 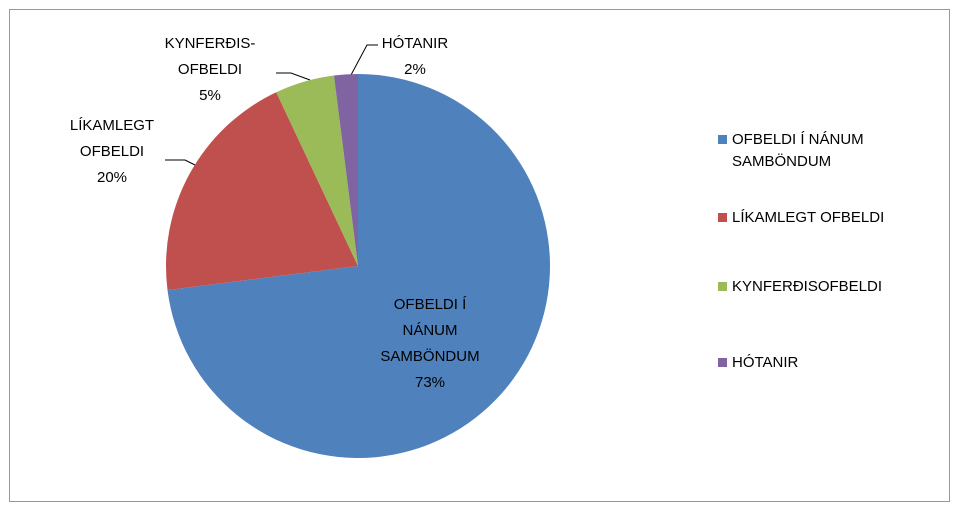 What do you see at coordinates (765, 362) in the screenshot?
I see `legend-label: HÓTANIR` at bounding box center [765, 362].